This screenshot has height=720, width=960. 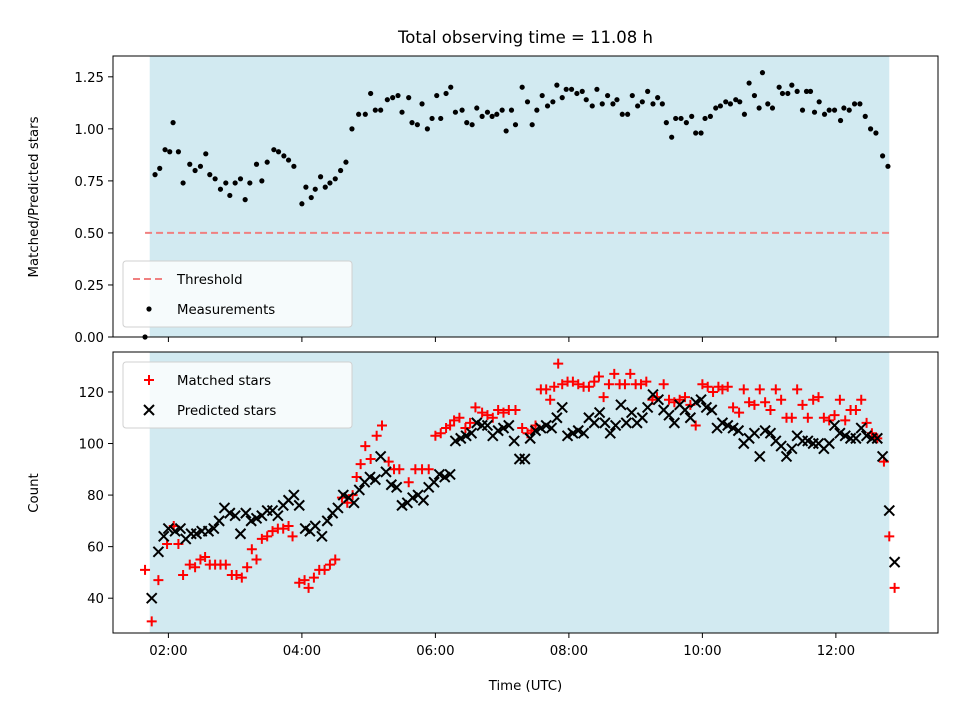 What do you see at coordinates (237, 395) in the screenshot?
I see `legend: Matched stars Predicted stars` at bounding box center [237, 395].